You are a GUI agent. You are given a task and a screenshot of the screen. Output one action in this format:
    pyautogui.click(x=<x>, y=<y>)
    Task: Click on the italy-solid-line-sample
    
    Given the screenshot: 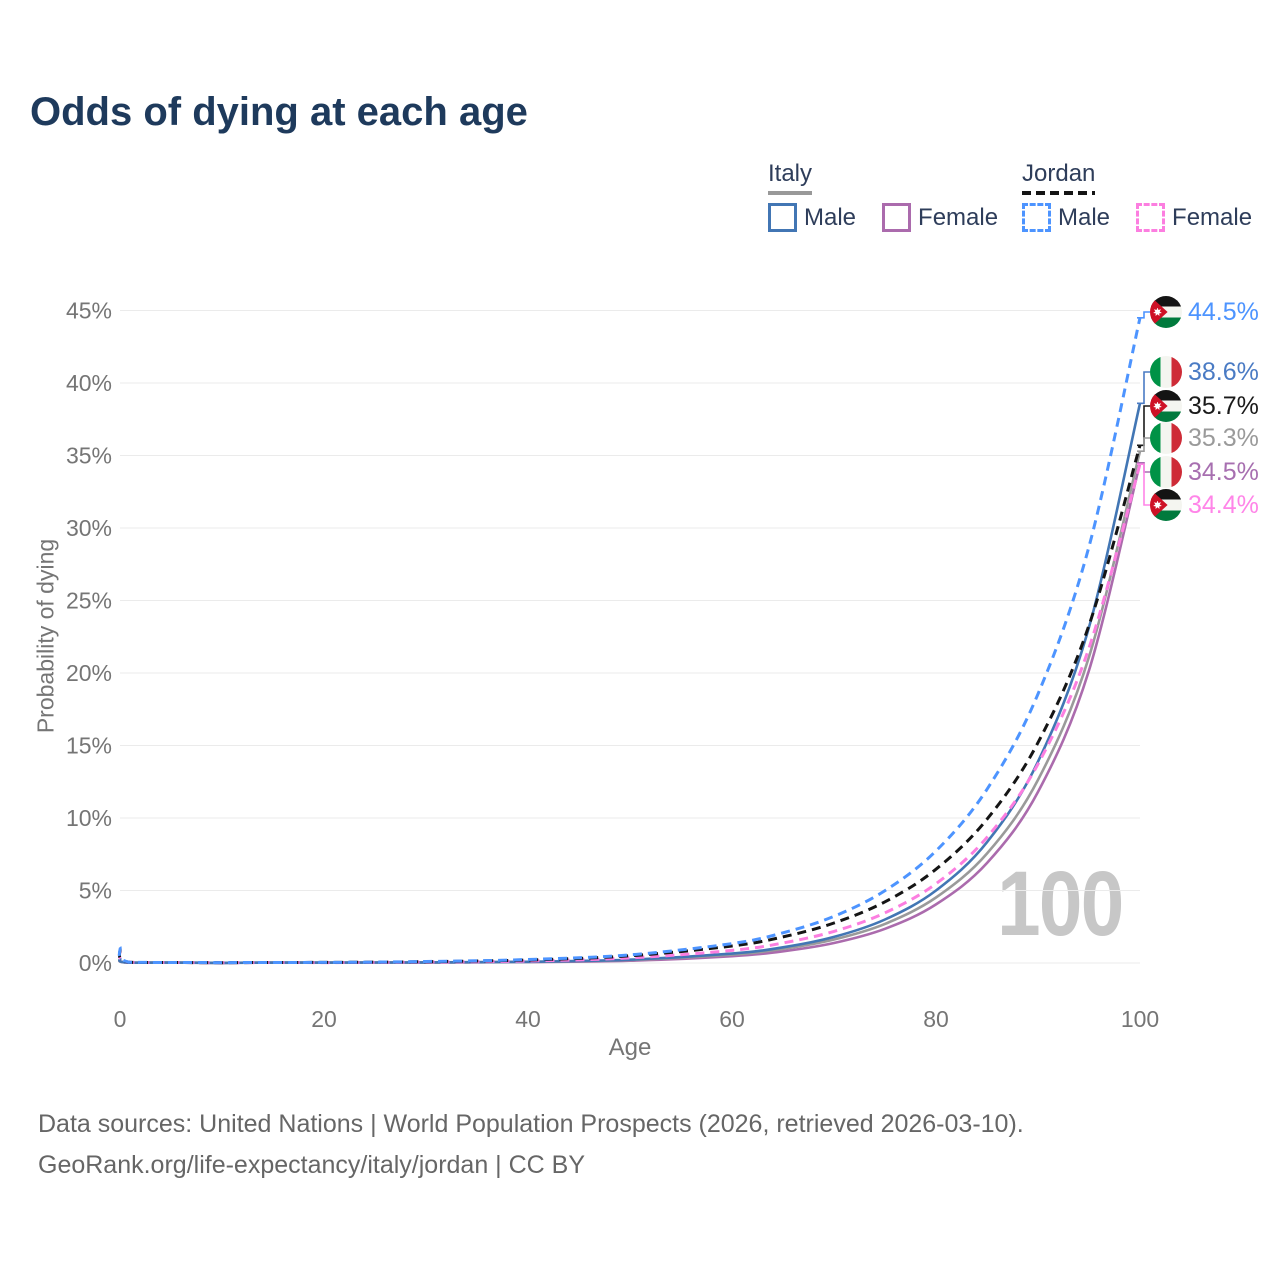 What is the action you would take?
    pyautogui.click(x=790, y=193)
    